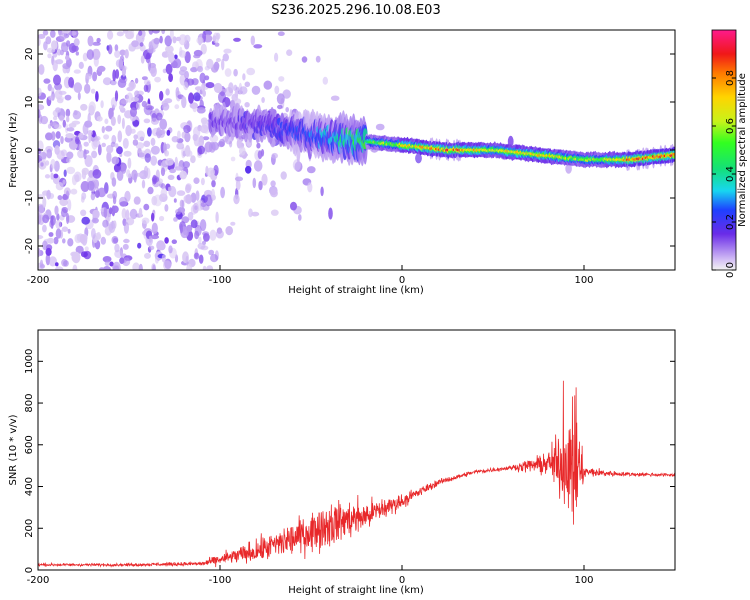 Image resolution: width=750 pixels, height=600 pixels. Describe the element at coordinates (38, 280) in the screenshot. I see `x-tick-label: -200` at that location.